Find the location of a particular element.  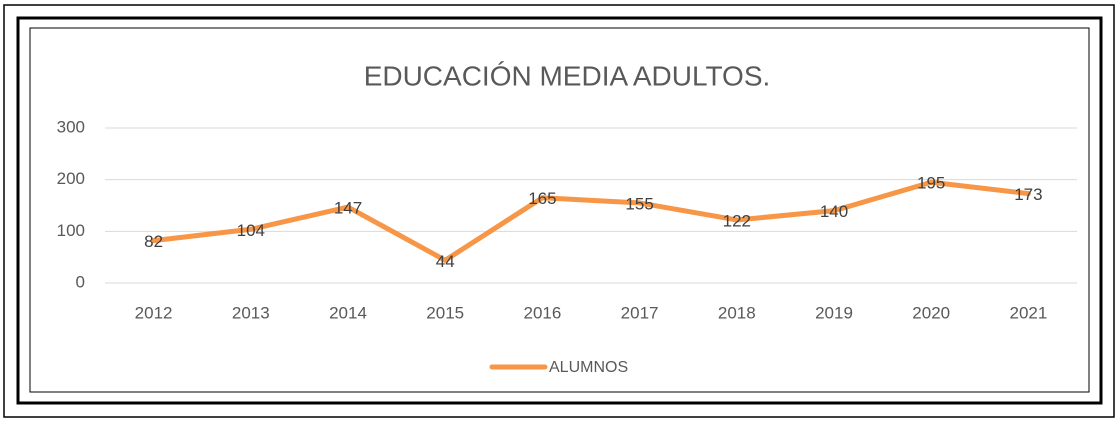

x-tick-label: 2021 is located at coordinates (1028, 312).